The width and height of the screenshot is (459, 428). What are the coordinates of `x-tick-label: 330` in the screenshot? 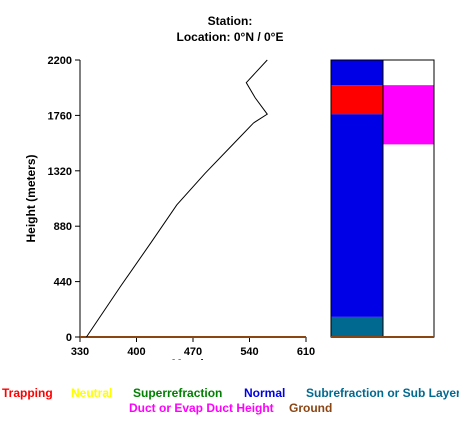 It's located at (80, 352).